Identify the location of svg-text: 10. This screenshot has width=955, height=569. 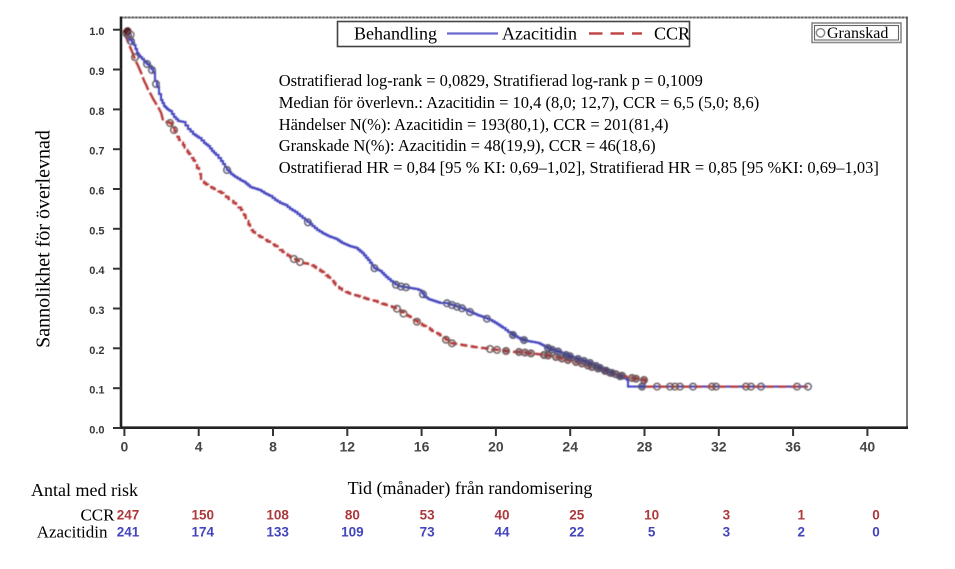
(651, 515).